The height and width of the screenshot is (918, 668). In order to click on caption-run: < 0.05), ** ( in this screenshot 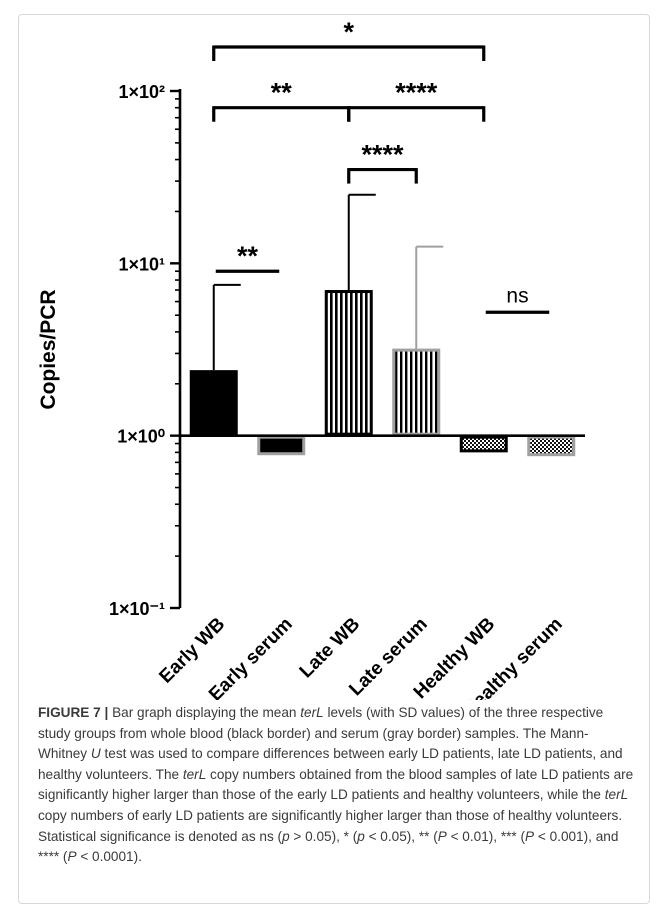, I will do `click(401, 836)`.